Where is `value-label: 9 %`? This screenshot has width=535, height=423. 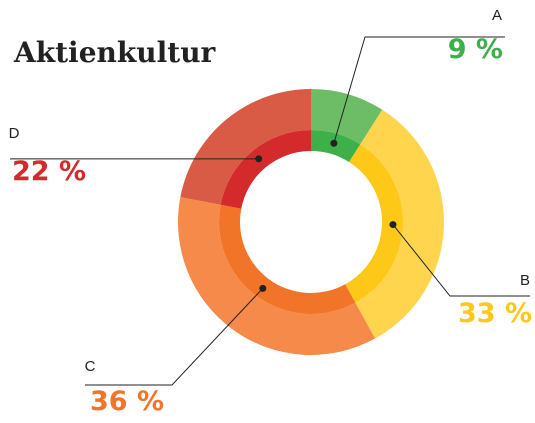
value-label: 9 % is located at coordinates (475, 49).